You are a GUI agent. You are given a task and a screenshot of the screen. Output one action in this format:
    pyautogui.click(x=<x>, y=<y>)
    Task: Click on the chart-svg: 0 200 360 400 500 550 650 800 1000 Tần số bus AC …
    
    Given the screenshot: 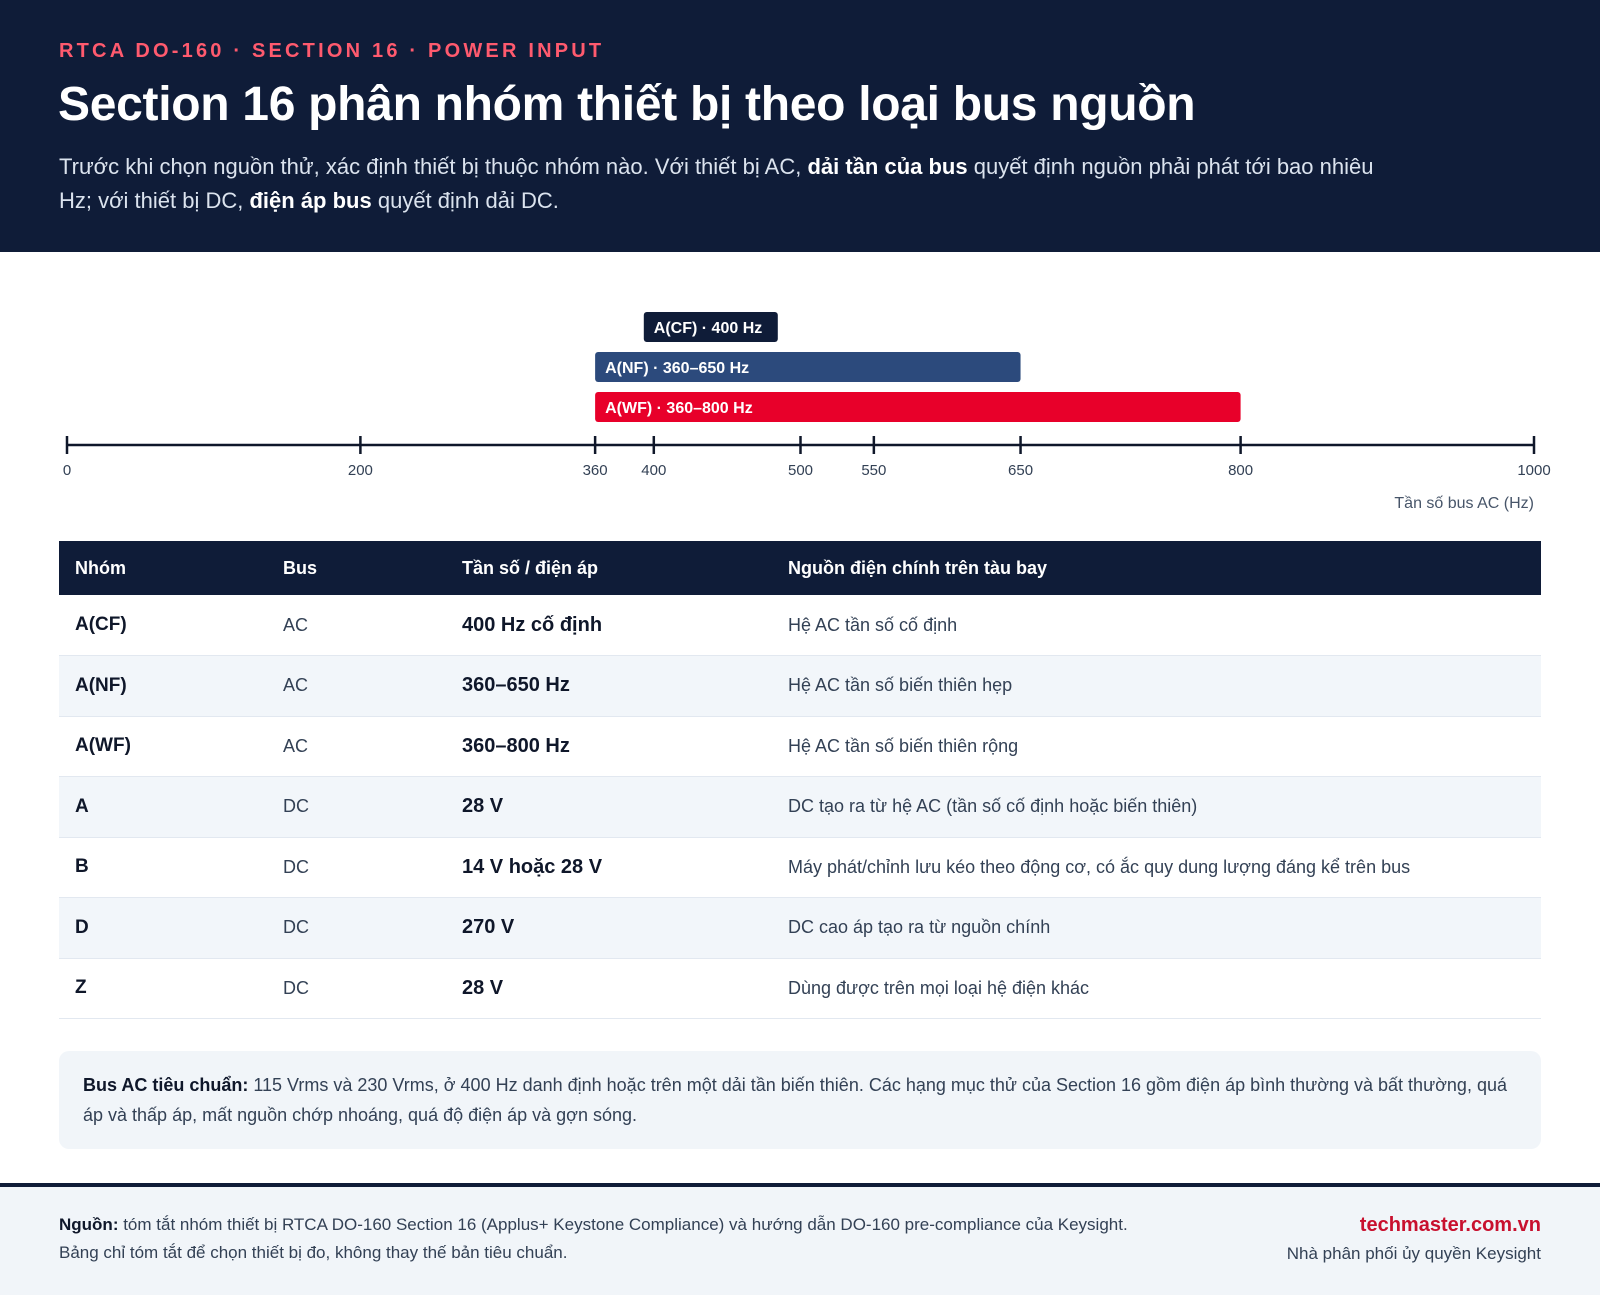 What is the action you would take?
    pyautogui.click(x=807, y=412)
    